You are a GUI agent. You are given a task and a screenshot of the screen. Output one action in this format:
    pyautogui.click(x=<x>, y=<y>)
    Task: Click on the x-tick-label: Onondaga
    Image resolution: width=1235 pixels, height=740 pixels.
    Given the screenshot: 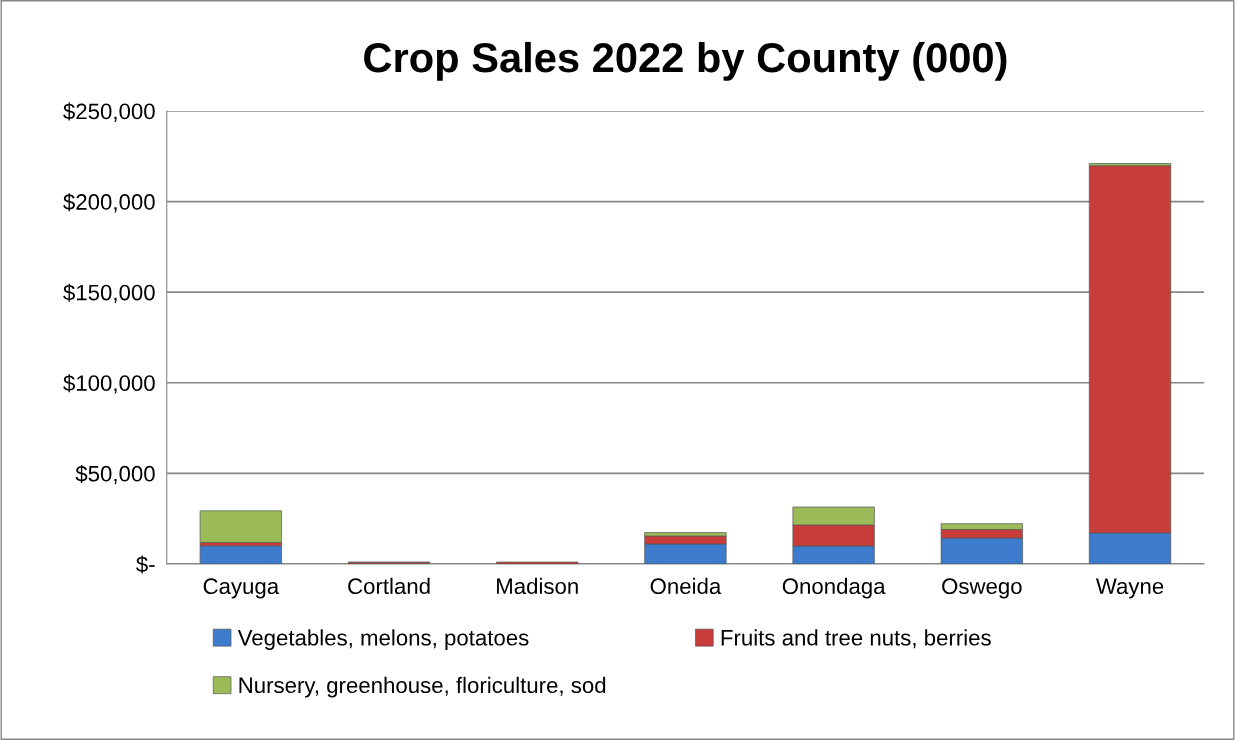 What is the action you would take?
    pyautogui.click(x=834, y=588)
    